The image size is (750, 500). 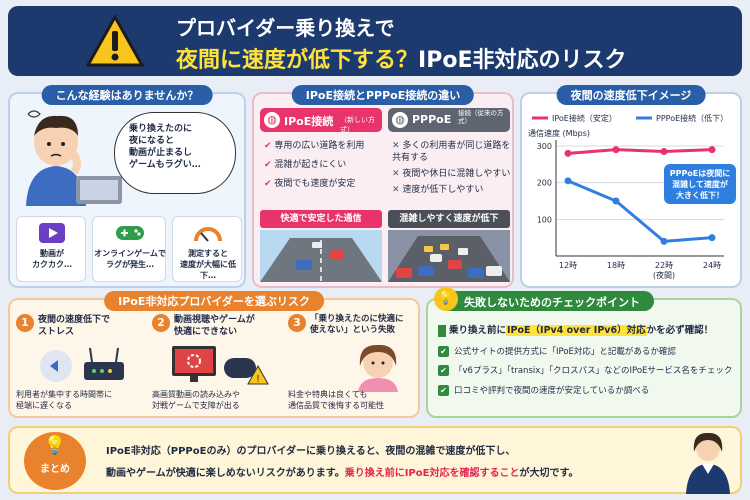 What do you see at coordinates (589, 390) in the screenshot?
I see `checklist-item: ✔ 口コミや評判で夜間の速度が安定しているか調べる` at bounding box center [589, 390].